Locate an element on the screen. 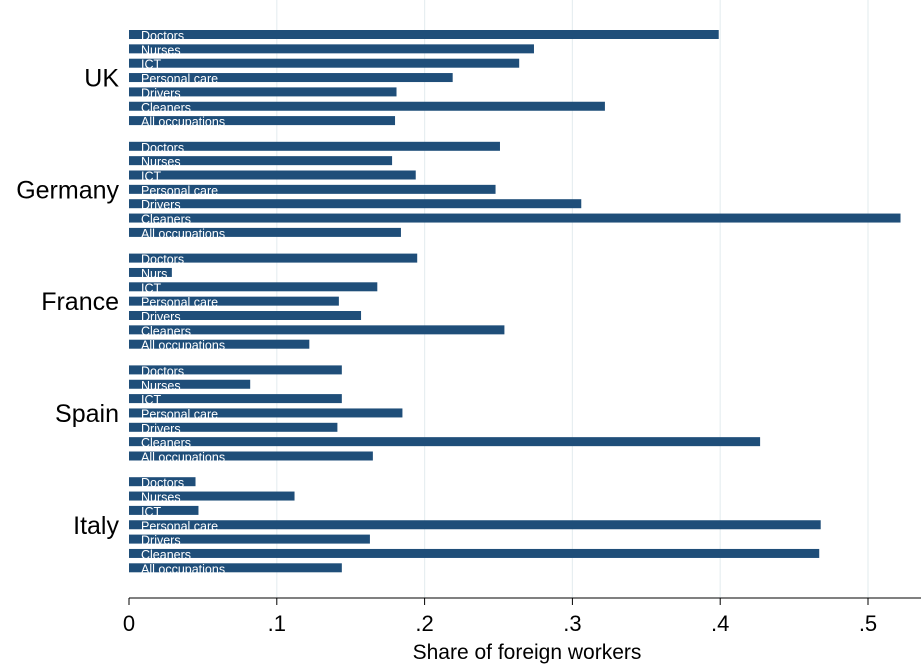 The image size is (921, 666). x-axis-title: Share of foreign workers is located at coordinates (527, 652).